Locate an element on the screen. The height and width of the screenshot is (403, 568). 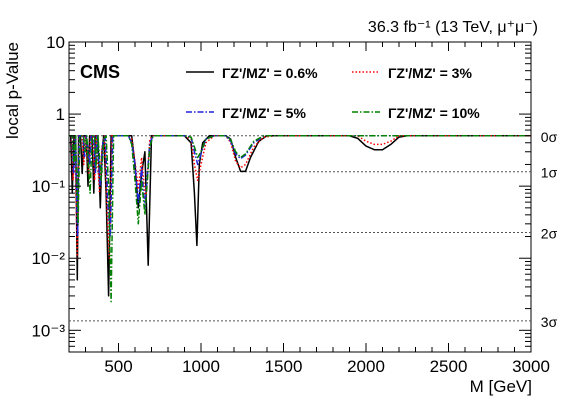
sigma-label: 1σ is located at coordinates (549, 173).